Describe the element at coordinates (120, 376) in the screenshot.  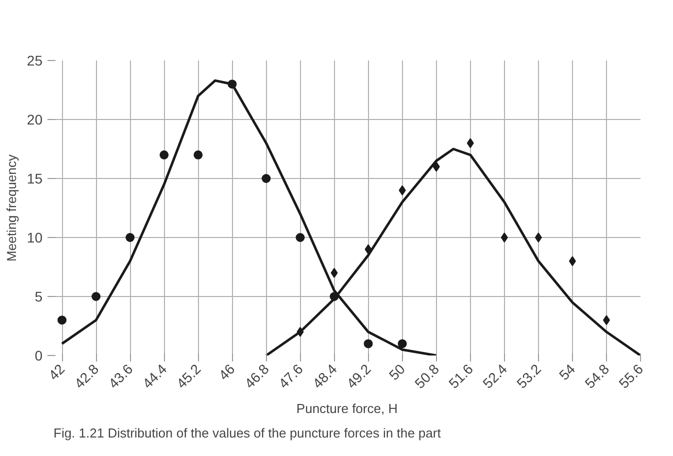
I see `x-tick-label: 43.6` at that location.